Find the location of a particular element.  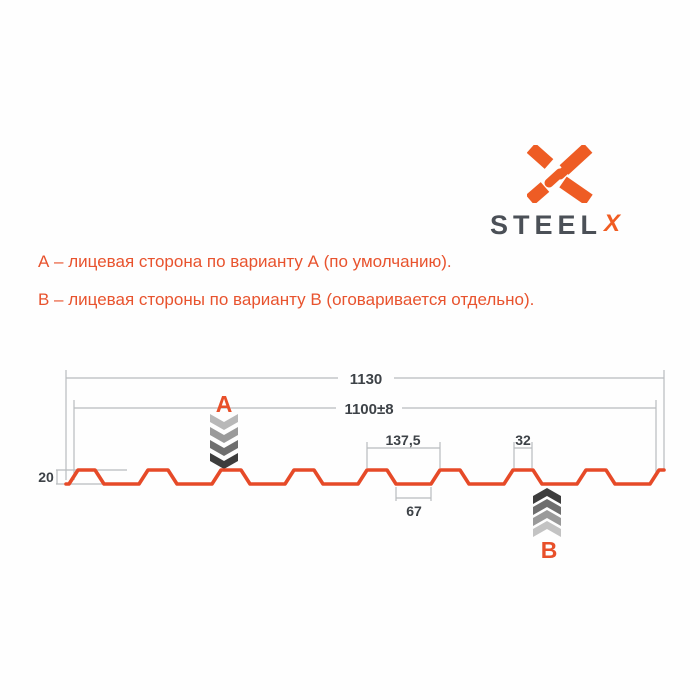

dim-label-rib-top: 32 is located at coordinates (523, 440).